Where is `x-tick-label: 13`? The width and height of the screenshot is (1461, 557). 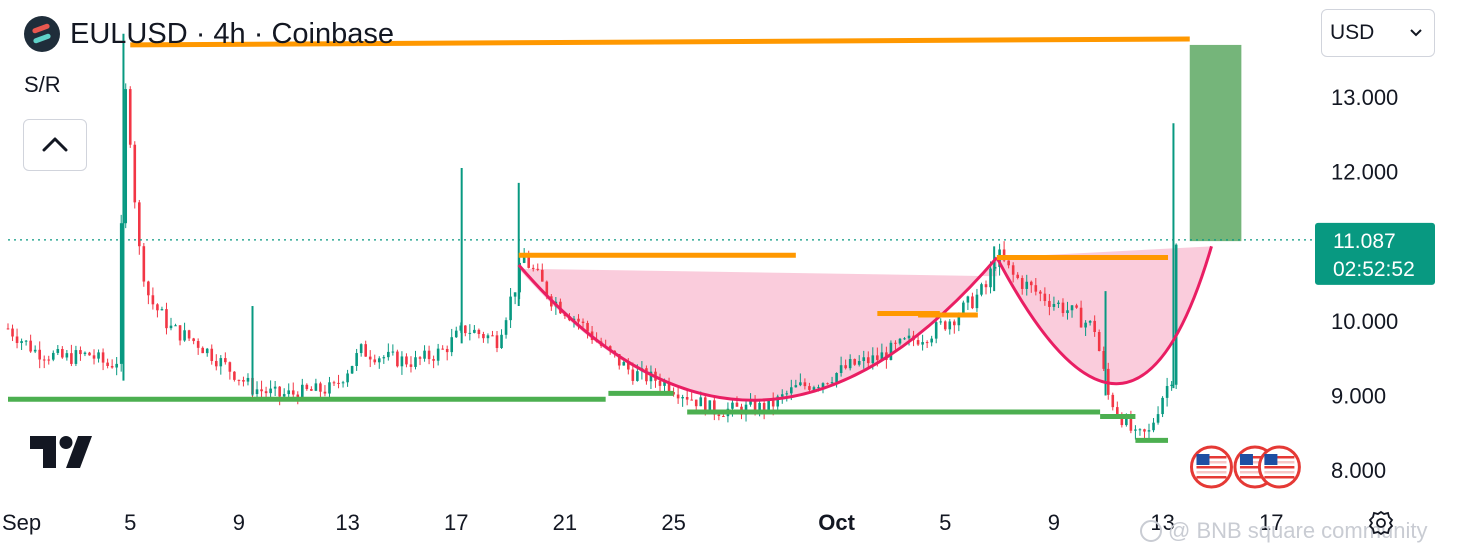
x-tick-label: 13 is located at coordinates (347, 522).